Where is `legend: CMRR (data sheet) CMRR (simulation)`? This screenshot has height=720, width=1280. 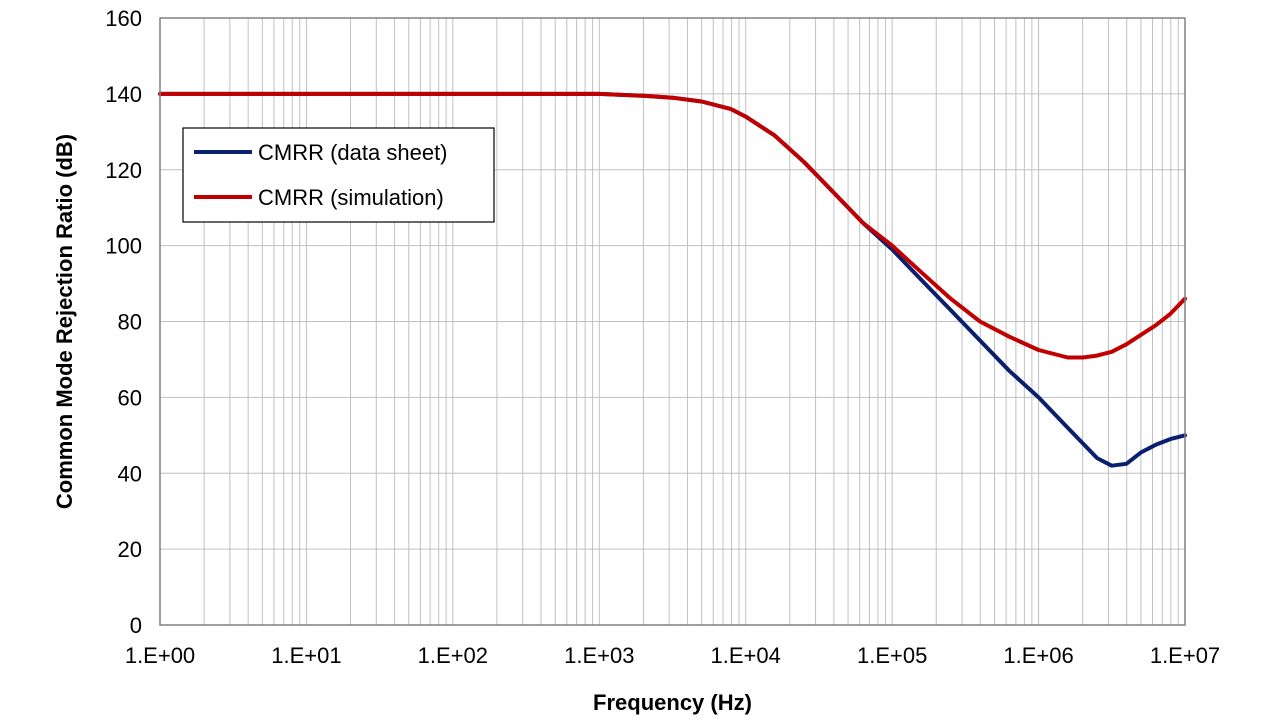 legend: CMRR (data sheet) CMRR (simulation) is located at coordinates (338, 175).